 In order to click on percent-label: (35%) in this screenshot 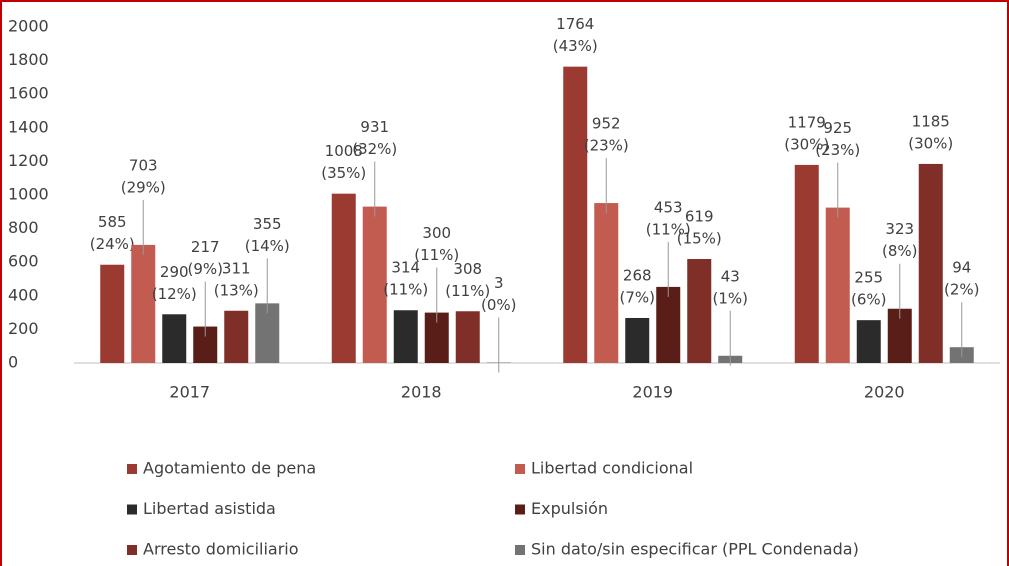, I will do `click(343, 173)`.